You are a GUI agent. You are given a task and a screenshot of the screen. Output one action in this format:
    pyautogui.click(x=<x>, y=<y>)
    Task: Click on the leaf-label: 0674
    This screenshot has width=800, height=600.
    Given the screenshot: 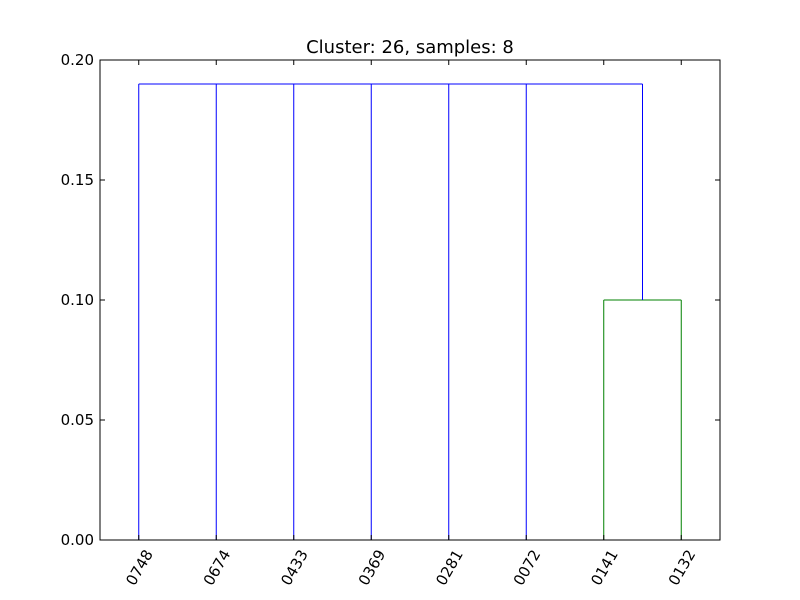 What is the action you would take?
    pyautogui.click(x=217, y=568)
    